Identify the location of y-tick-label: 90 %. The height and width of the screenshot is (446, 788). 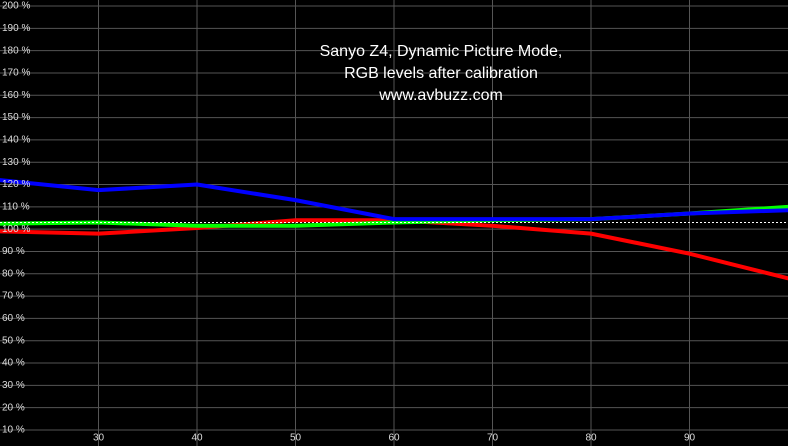
(13, 251).